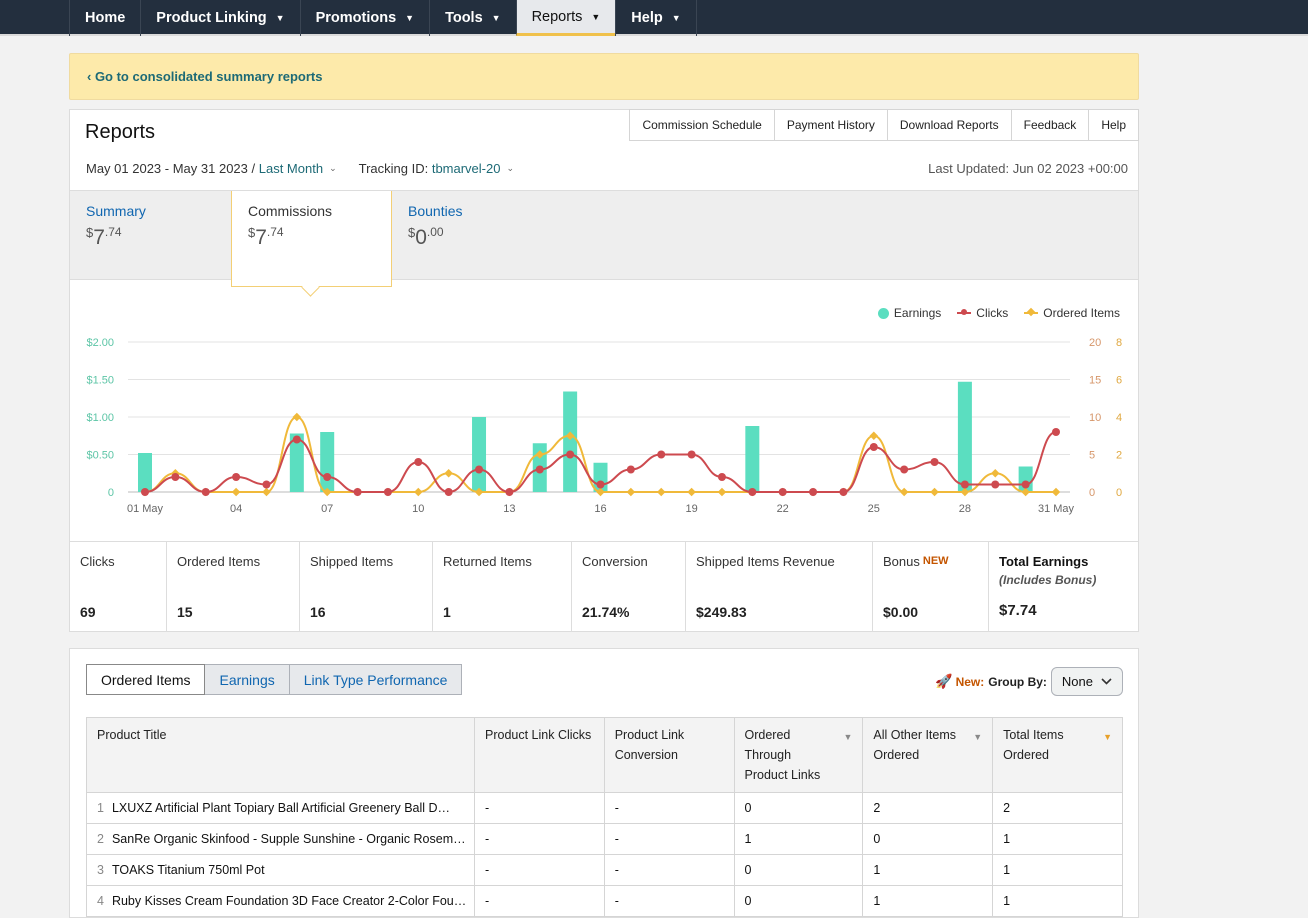  What do you see at coordinates (779, 587) in the screenshot?
I see `stat-shipped-revenue: Shipped Items Revenue $249.83` at bounding box center [779, 587].